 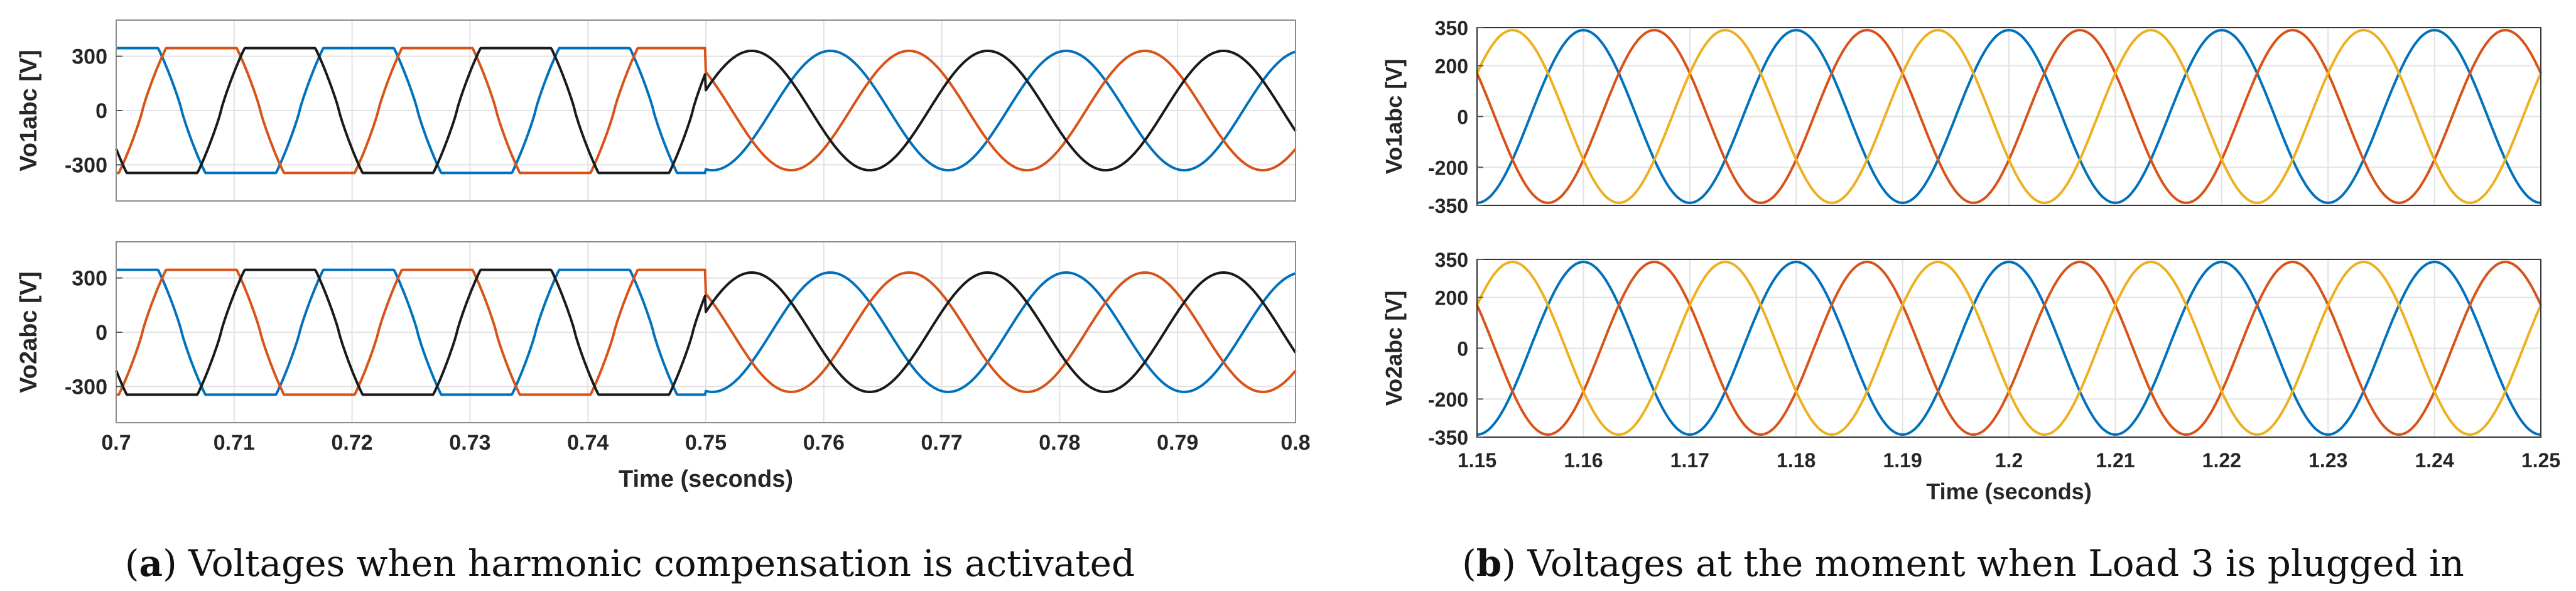 I want to click on x-tick-label: 1.17, so click(x=1690, y=460).